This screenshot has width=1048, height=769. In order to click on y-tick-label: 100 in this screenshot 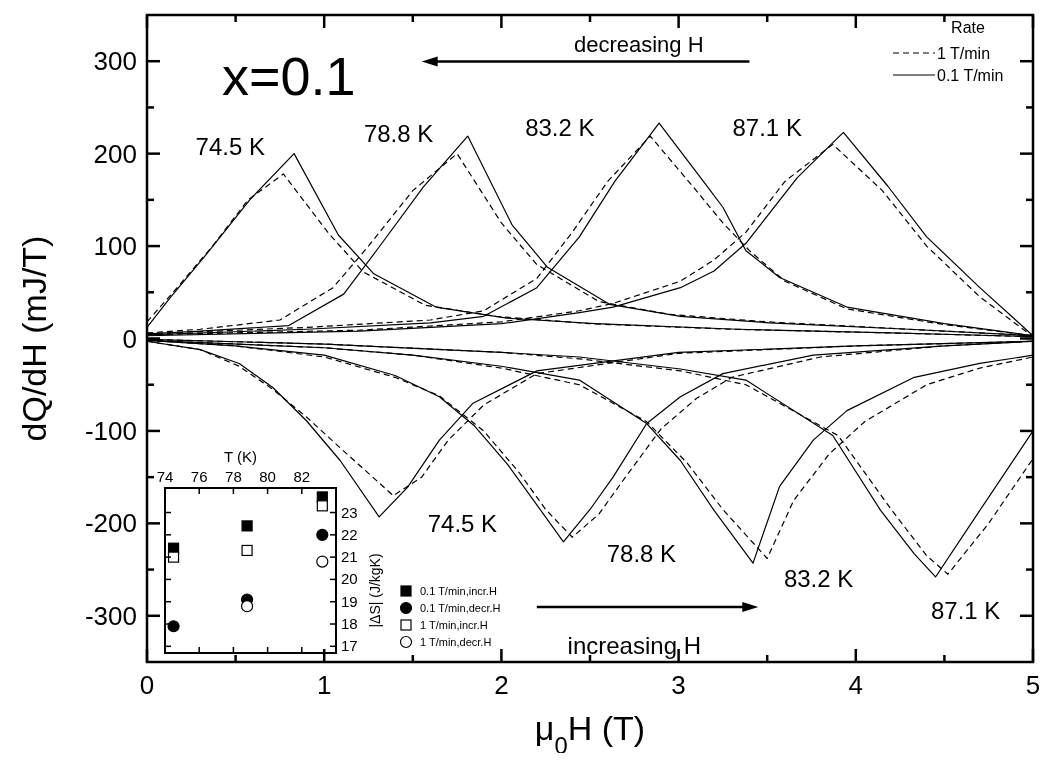, I will do `click(115, 246)`.